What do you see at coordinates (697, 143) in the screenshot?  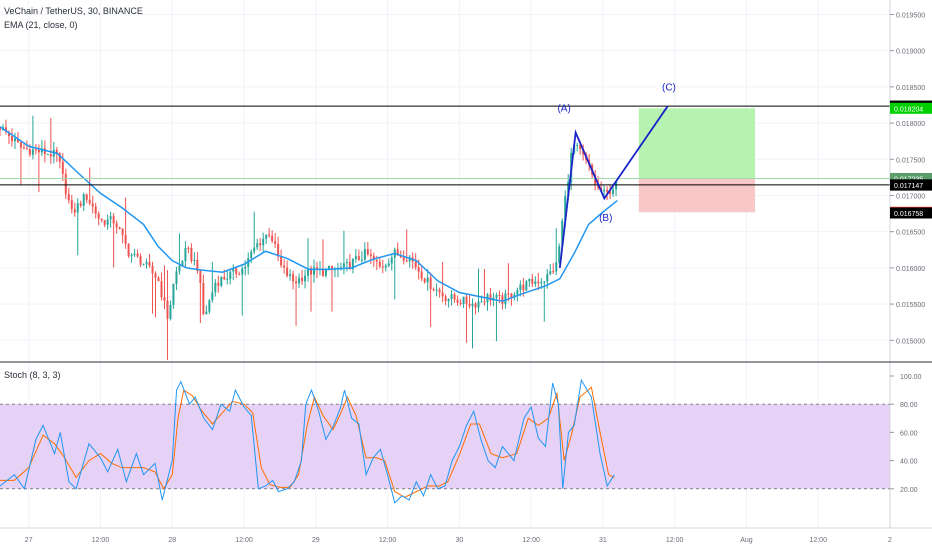 I see `target-zone` at bounding box center [697, 143].